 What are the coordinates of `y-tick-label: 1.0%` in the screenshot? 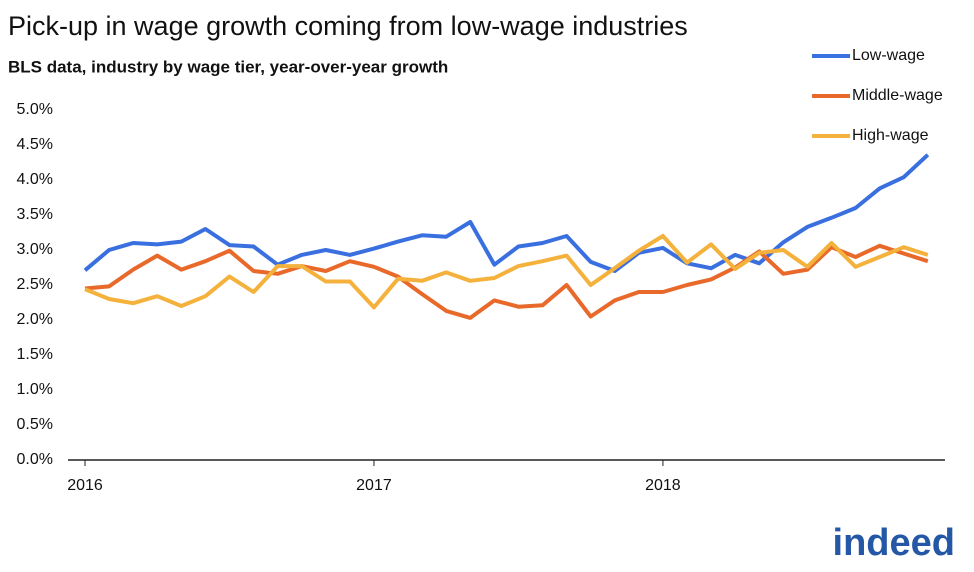 It's located at (35, 389).